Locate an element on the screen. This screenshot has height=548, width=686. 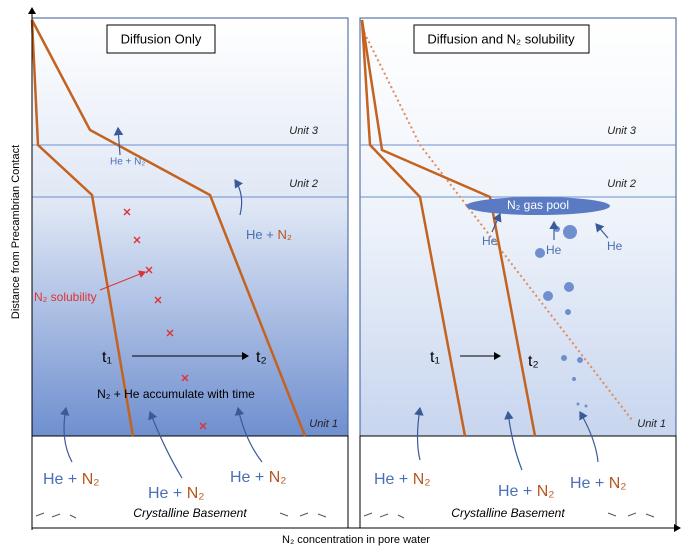
panel-title: Diffusion and N₂ solubility is located at coordinates (501, 38).